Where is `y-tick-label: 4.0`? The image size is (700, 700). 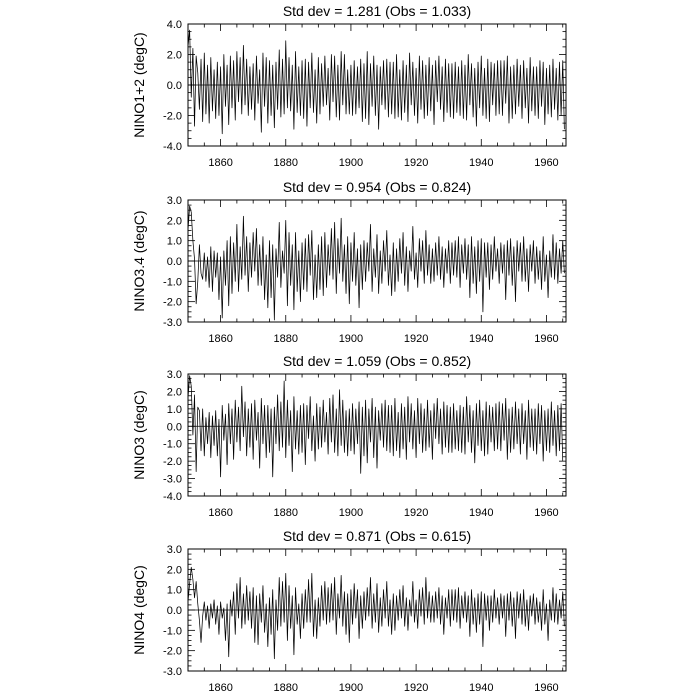
y-tick-label: 4.0 is located at coordinates (174, 25).